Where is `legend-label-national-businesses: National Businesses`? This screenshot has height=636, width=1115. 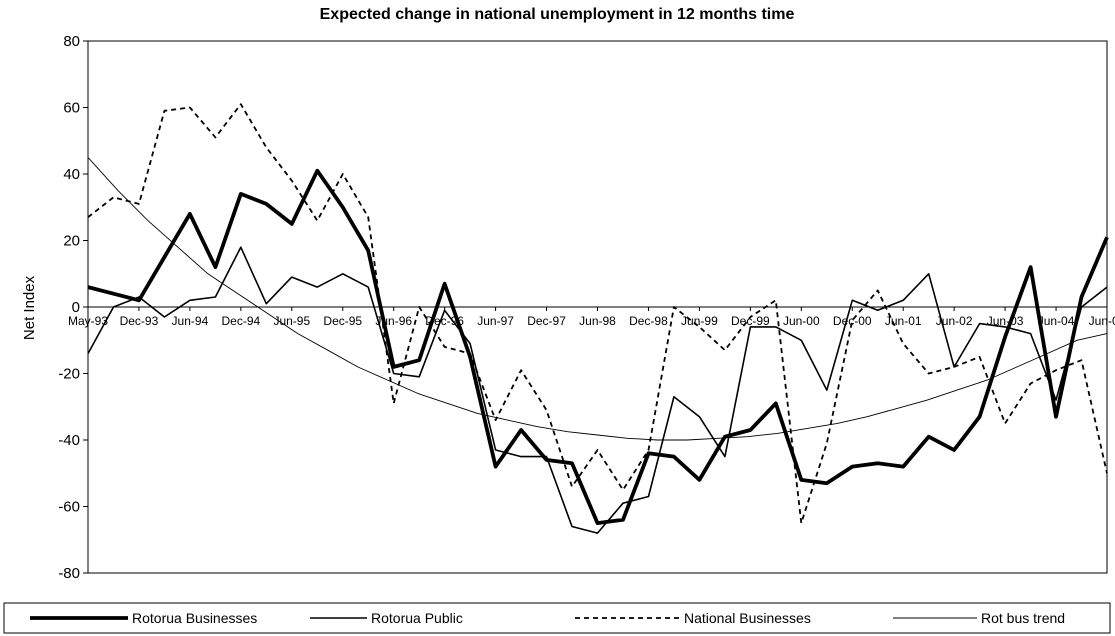 legend-label-national-businesses: National Businesses is located at coordinates (747, 618).